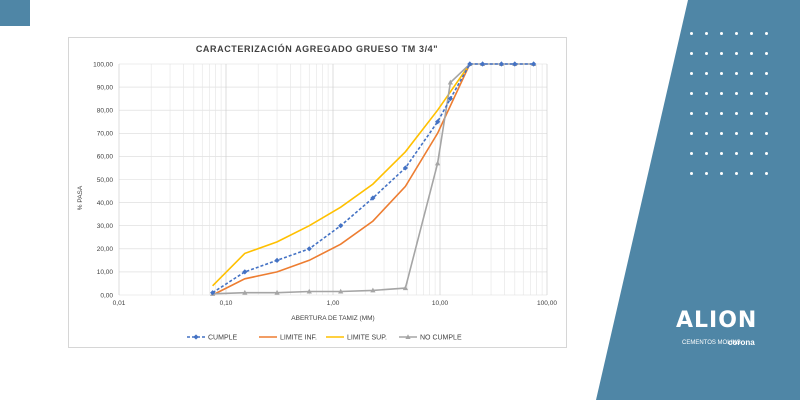  What do you see at coordinates (335, 303) in the screenshot?
I see `x-tick-labels: 0,01 0,10 1,00 10,00 100,00` at bounding box center [335, 303].